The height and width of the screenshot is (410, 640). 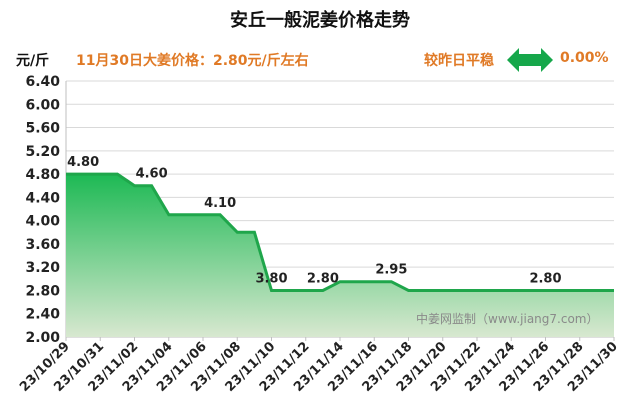 I want to click on data-label: 4.80, so click(x=83, y=162).